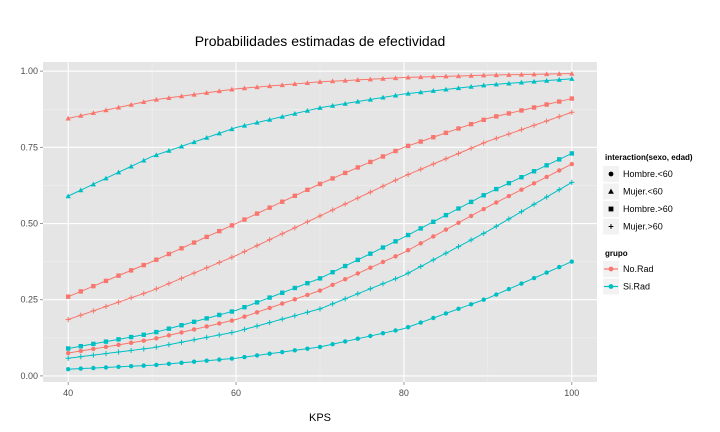 The height and width of the screenshot is (432, 720). What do you see at coordinates (571, 393) in the screenshot?
I see `x-tick-label: 100` at bounding box center [571, 393].